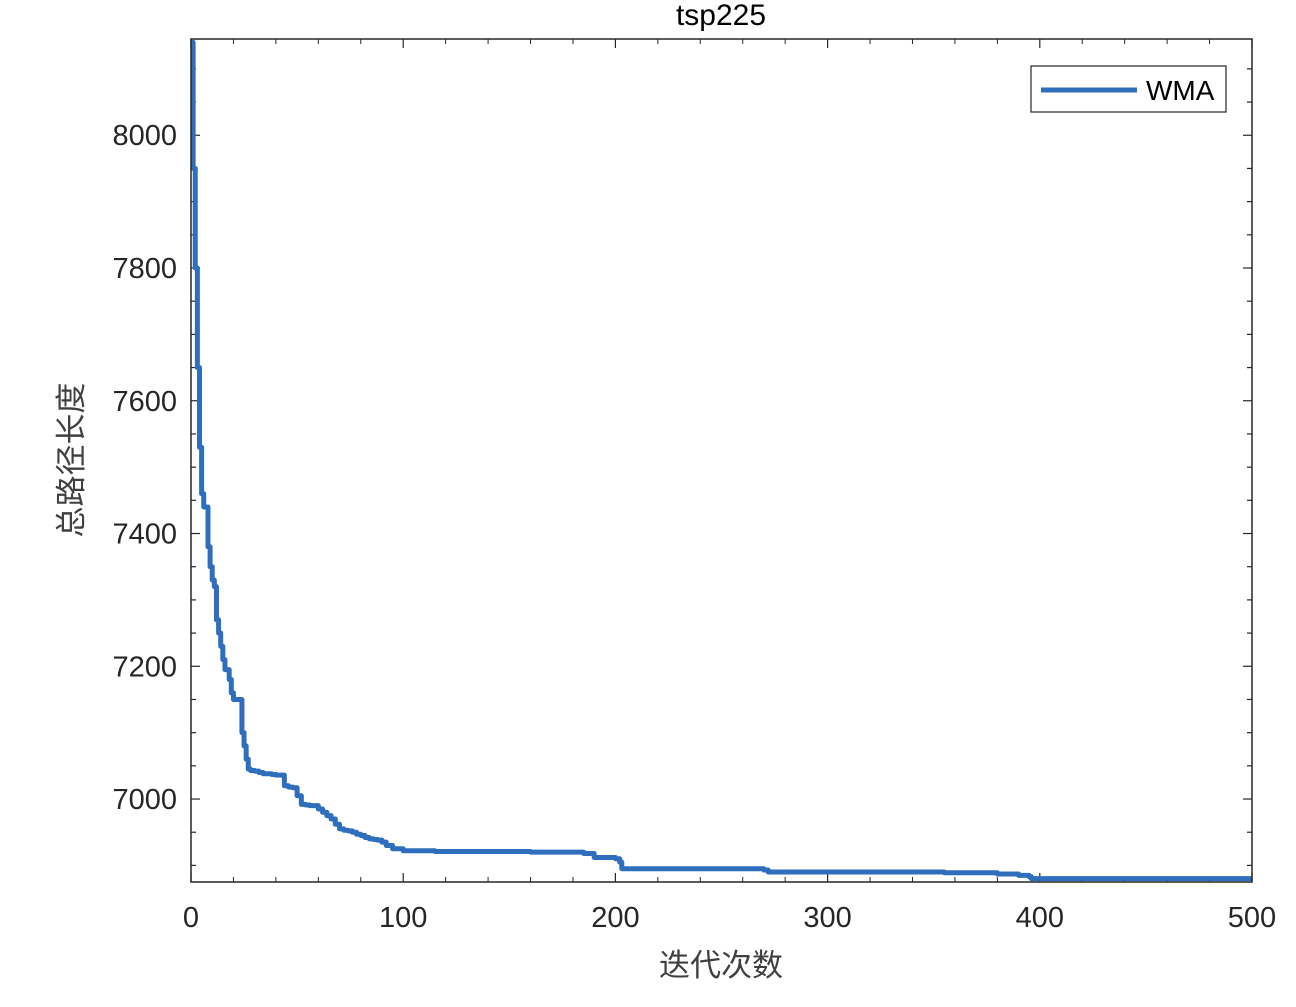  I want to click on x-tick-label: 0, so click(191, 918).